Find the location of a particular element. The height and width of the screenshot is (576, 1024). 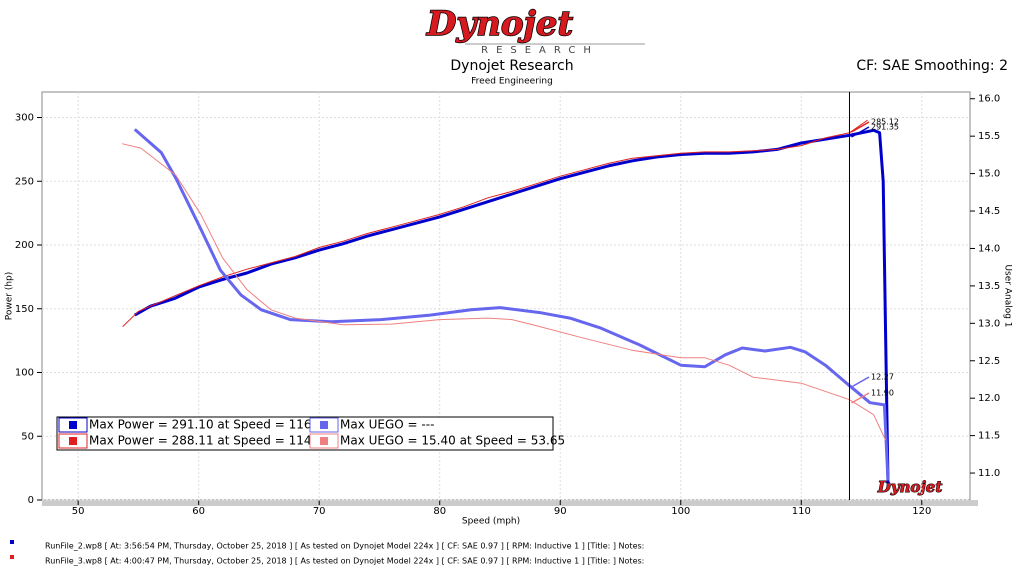

y2-tick-label: 12.5 is located at coordinates (989, 361).